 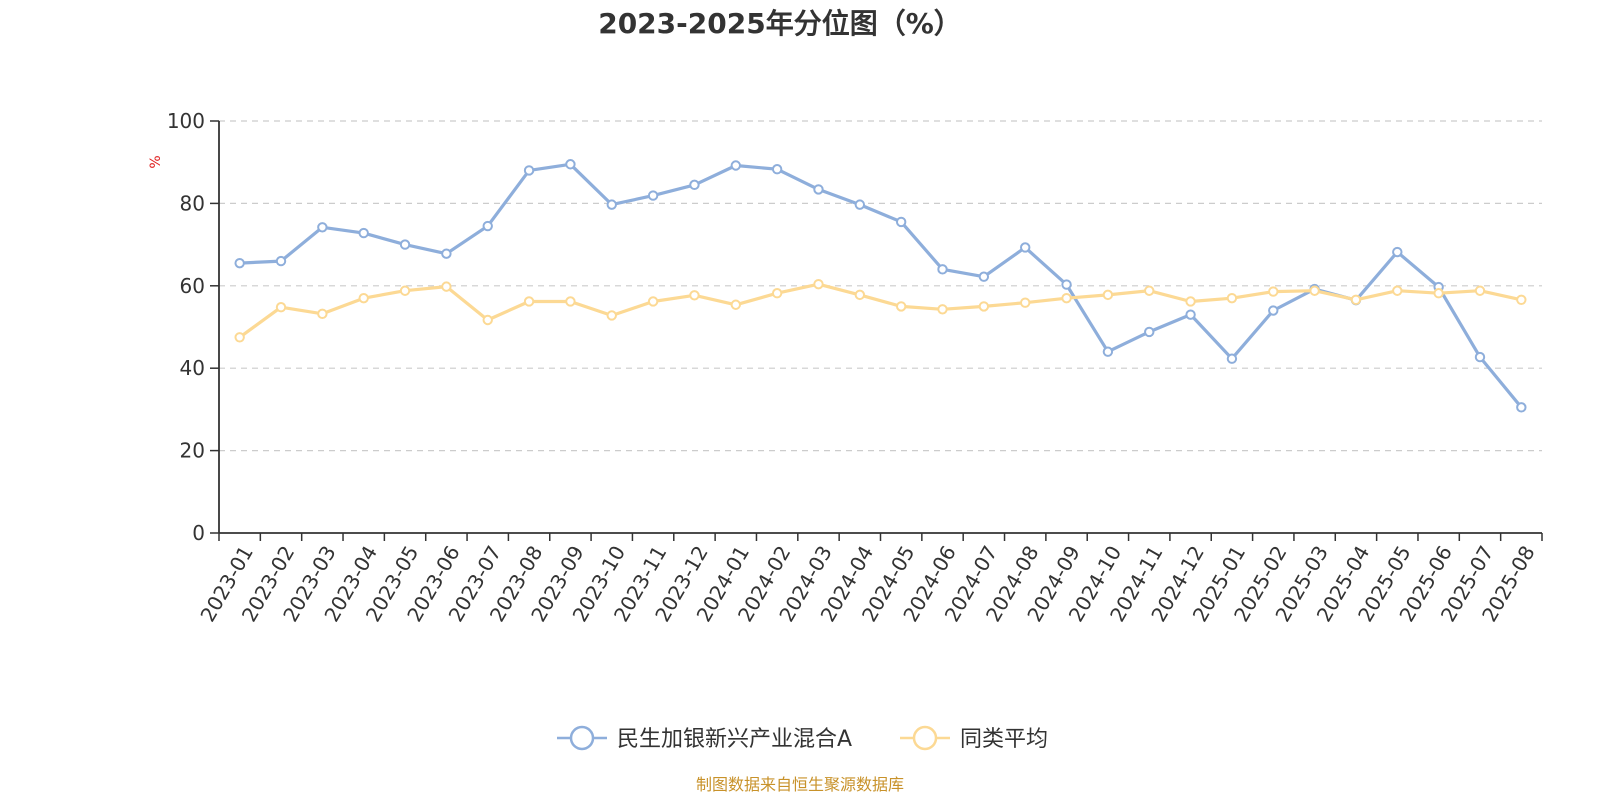 What do you see at coordinates (192, 203) in the screenshot?
I see `y-tick-label: 80` at bounding box center [192, 203].